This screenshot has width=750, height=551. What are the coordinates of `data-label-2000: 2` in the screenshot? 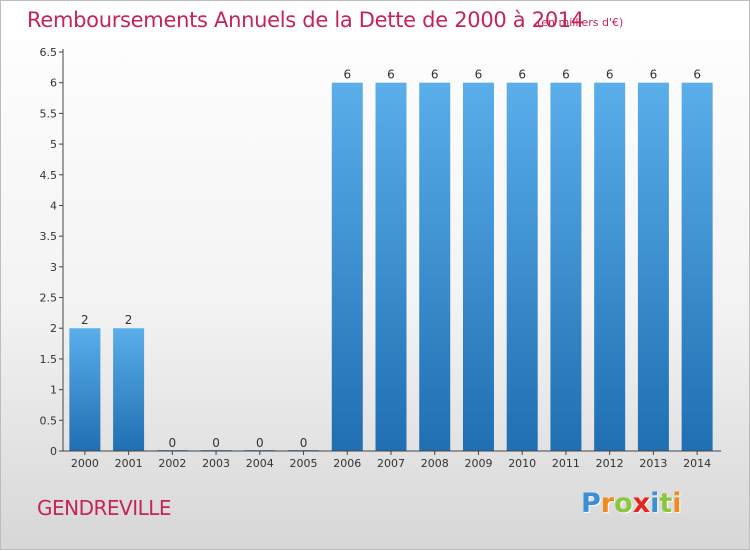 It's located at (85, 320).